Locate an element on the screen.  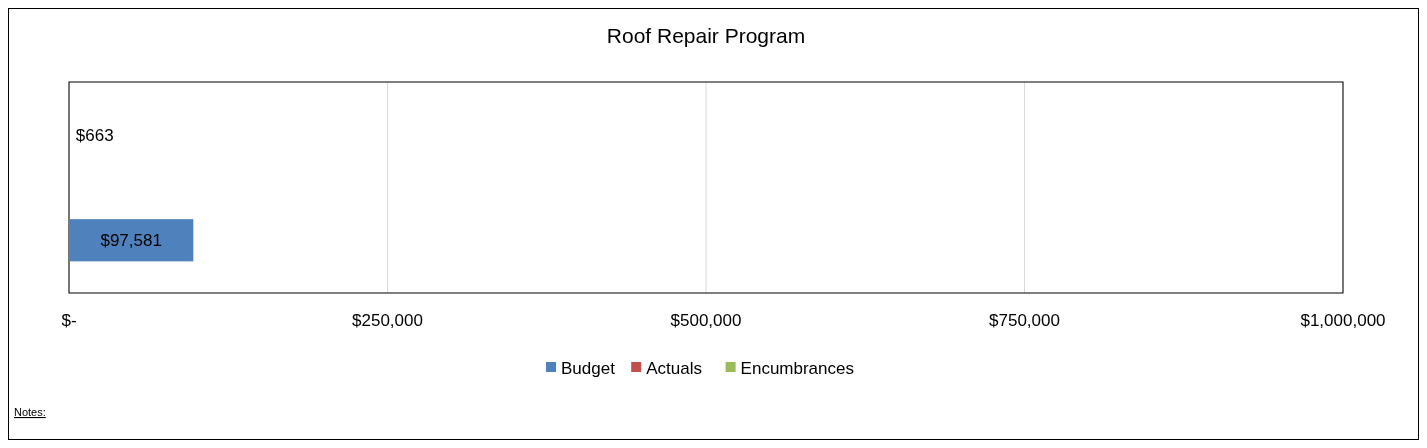
text: Notes: is located at coordinates (30, 412).